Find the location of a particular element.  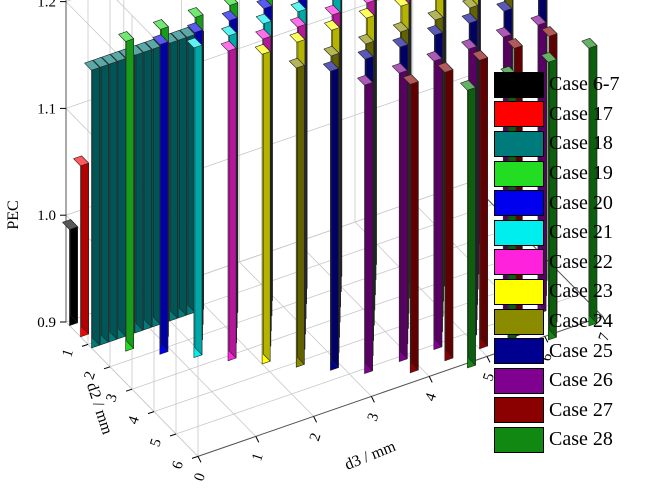

legend-item: Case 6-7 is located at coordinates (569, 85).